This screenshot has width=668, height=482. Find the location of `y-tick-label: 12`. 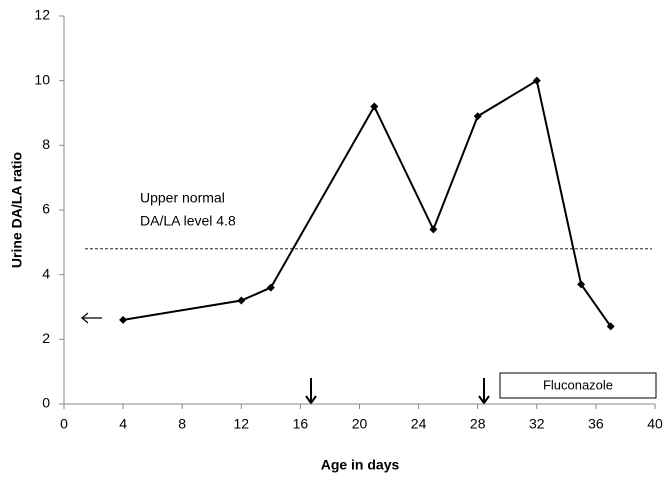

y-tick-label: 12 is located at coordinates (42, 15).